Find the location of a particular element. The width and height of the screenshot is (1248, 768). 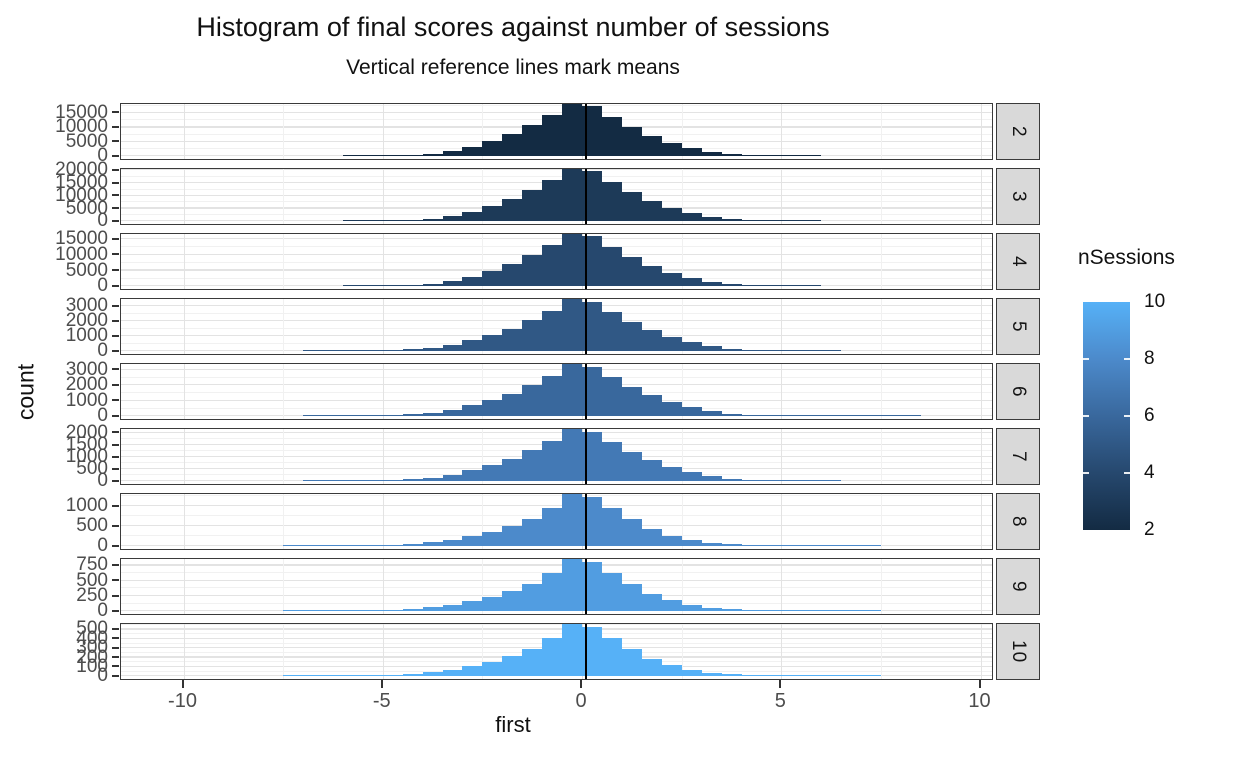

y-axis-tick-label: 5000 is located at coordinates (86, 208).